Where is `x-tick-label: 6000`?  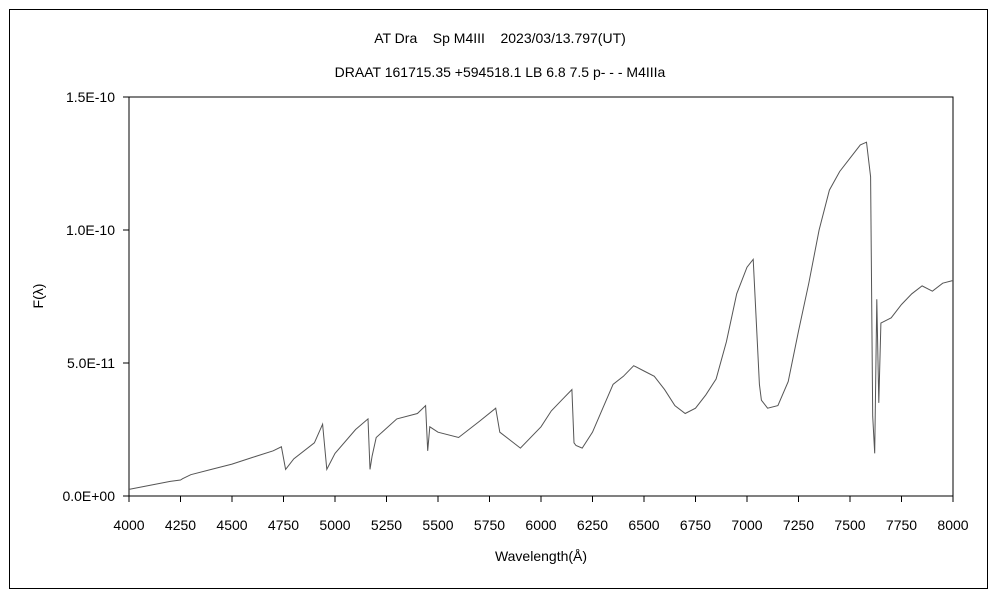
x-tick-label: 6000 is located at coordinates (540, 525).